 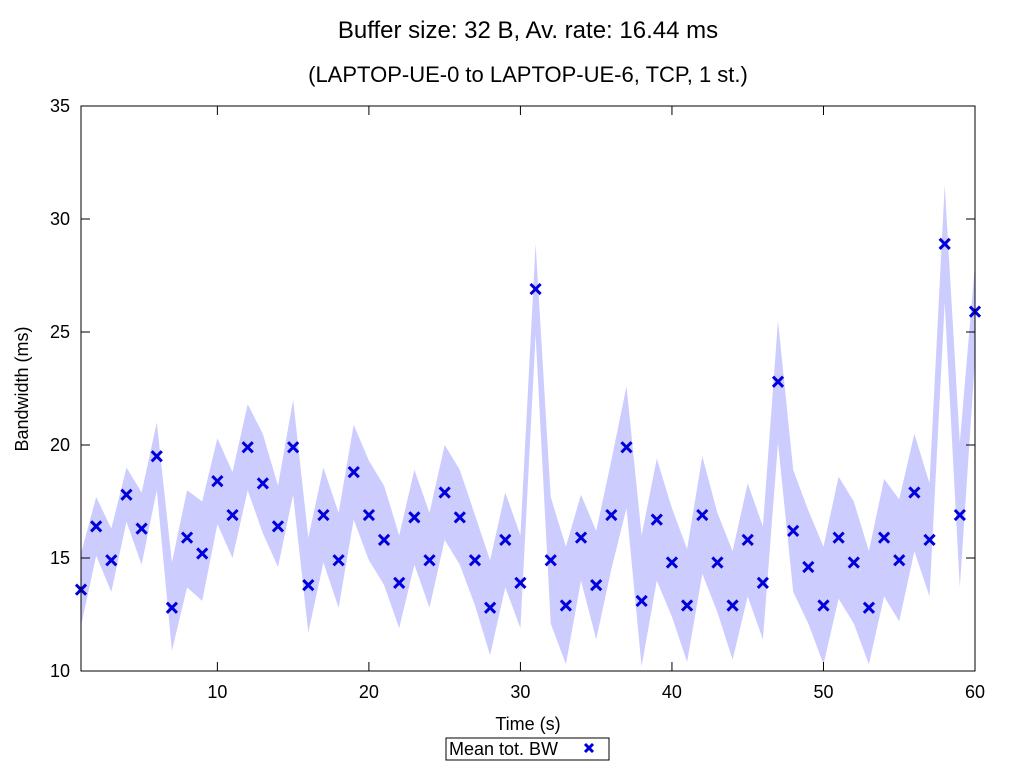 I want to click on x-tick-label: 10, so click(x=217, y=692).